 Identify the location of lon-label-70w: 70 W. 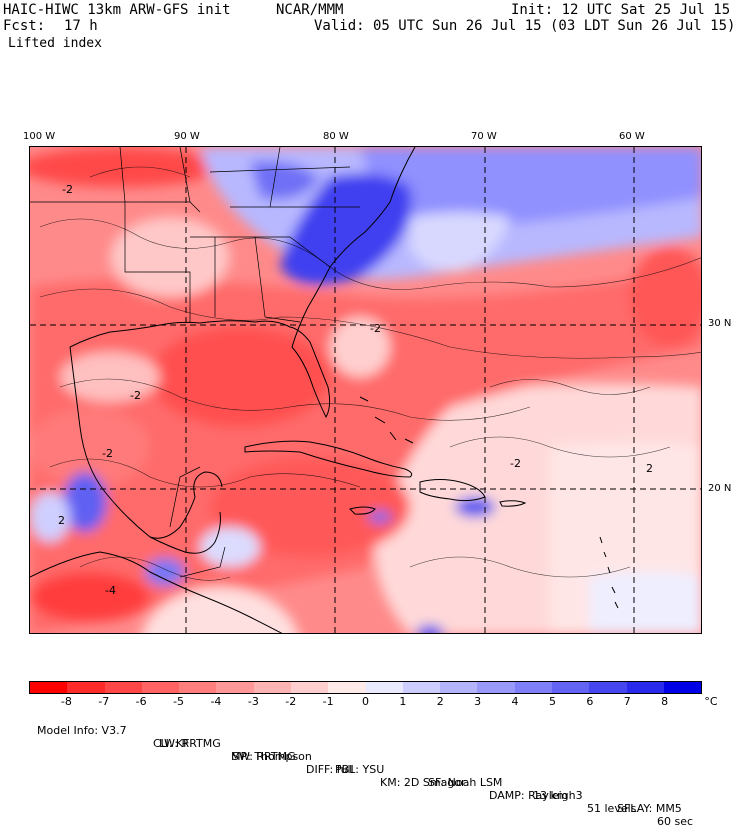
(484, 136).